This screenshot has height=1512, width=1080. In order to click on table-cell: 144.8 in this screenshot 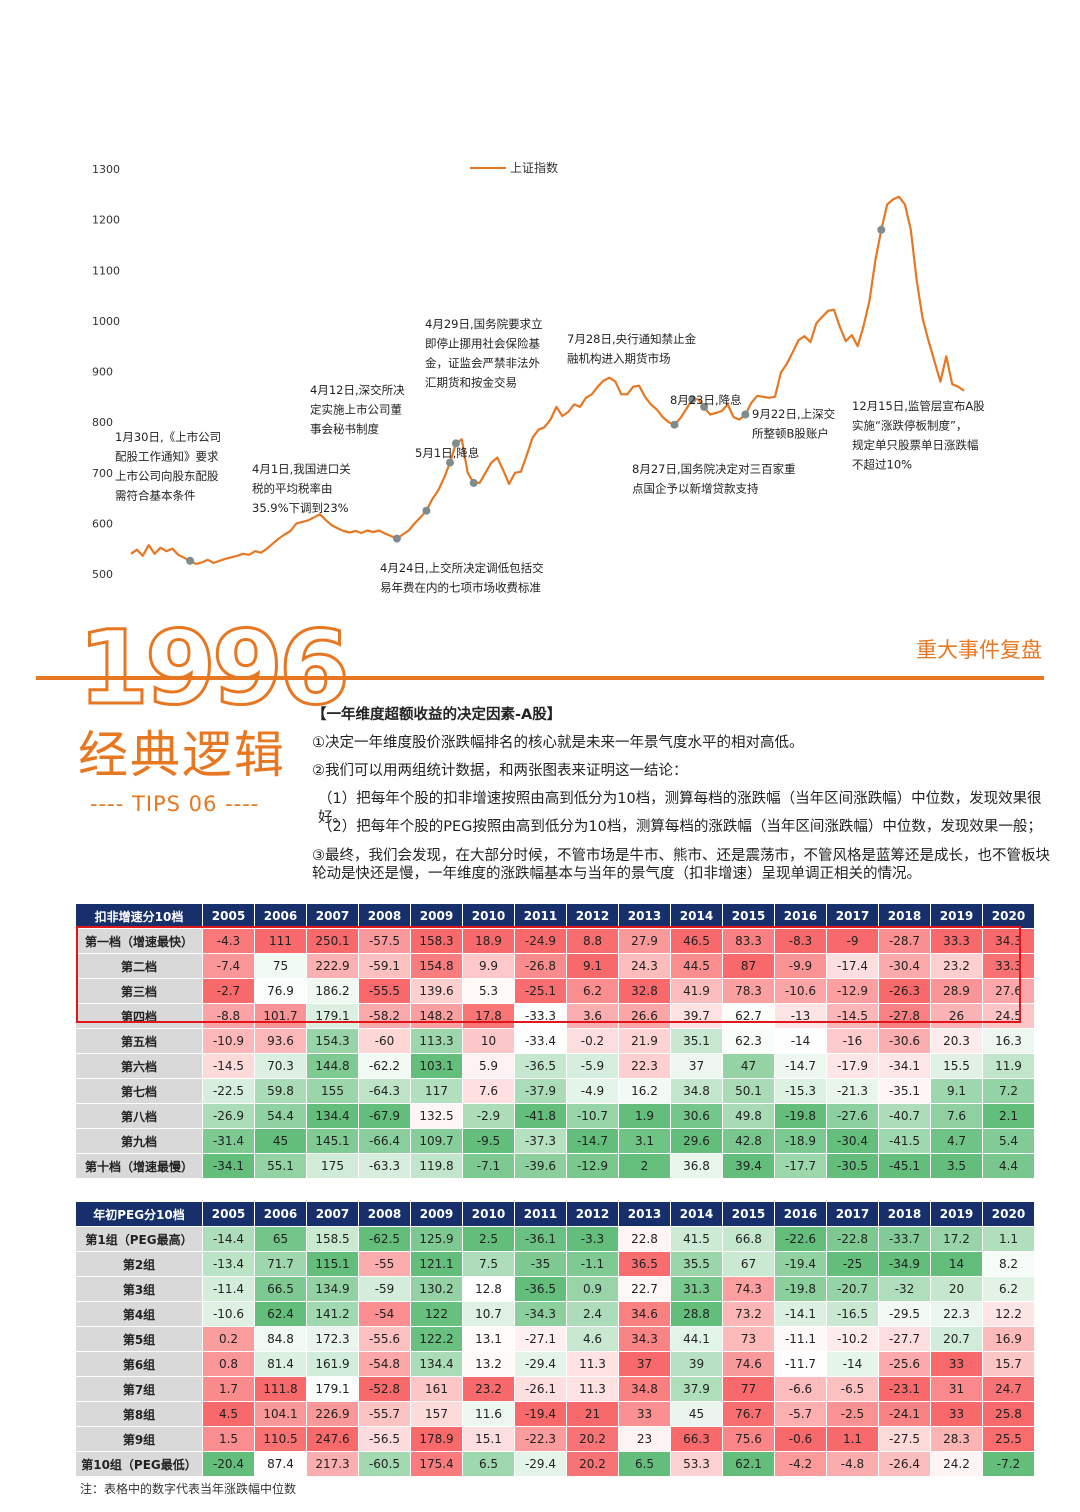, I will do `click(332, 1066)`.